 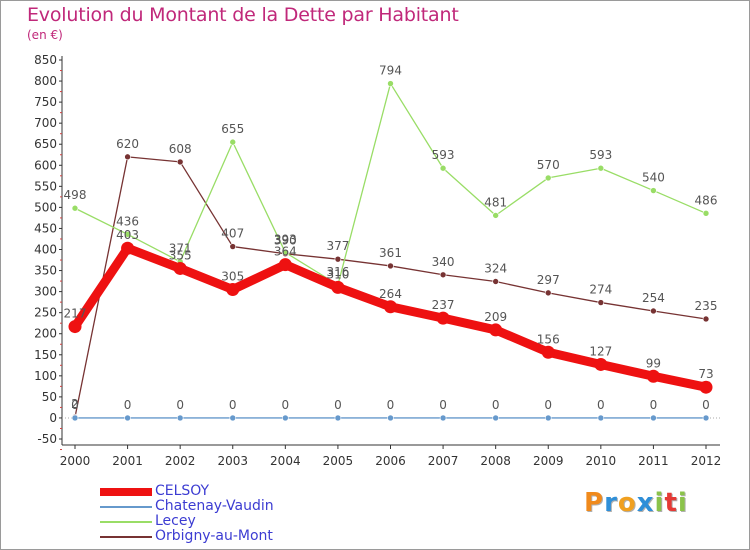 I want to click on value-label-lecey: 498, so click(x=75, y=195).